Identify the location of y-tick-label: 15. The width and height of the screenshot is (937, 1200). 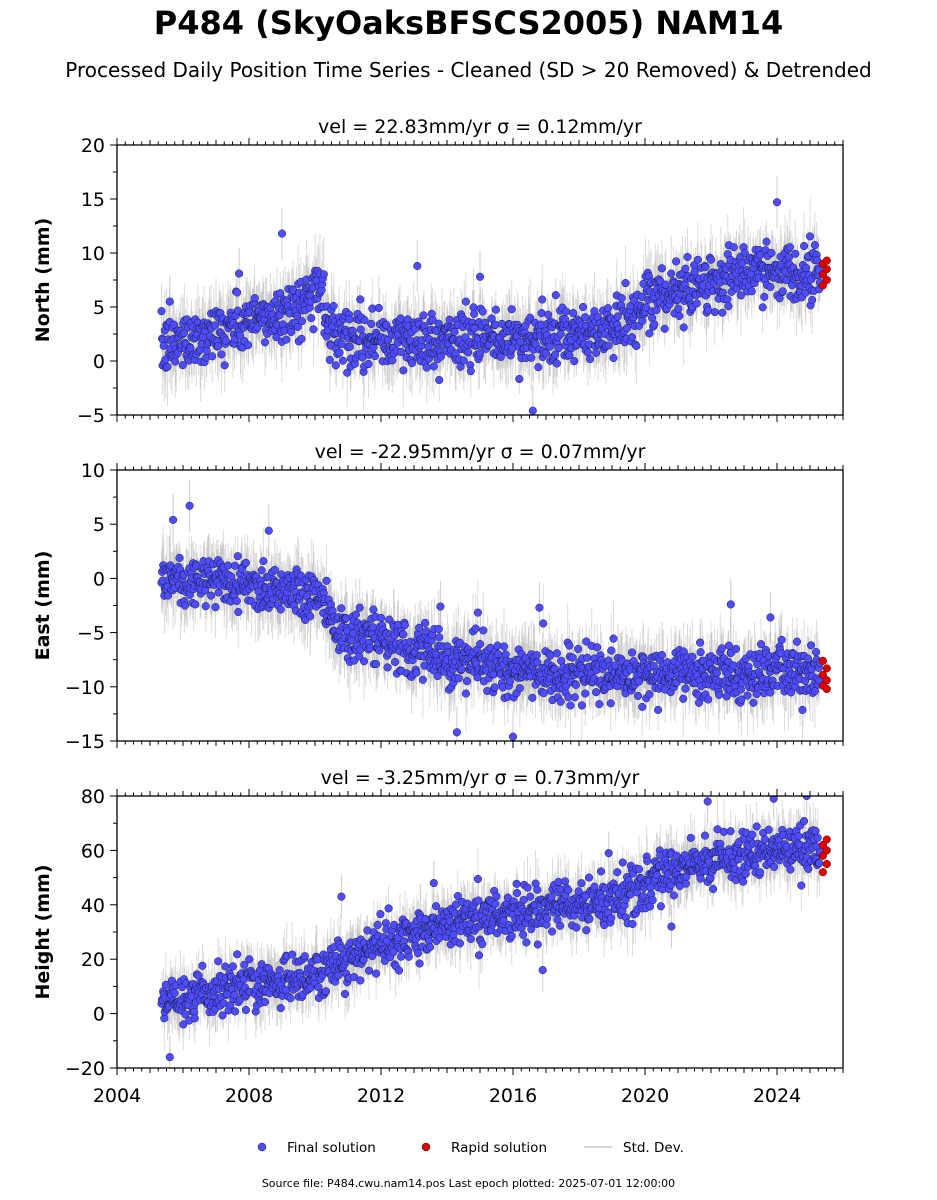
(93, 200).